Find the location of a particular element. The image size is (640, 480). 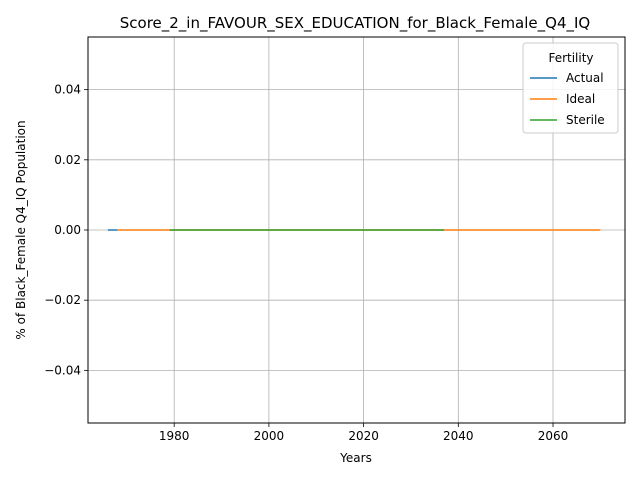

y-tick-label: 0.04 is located at coordinates (67, 90).